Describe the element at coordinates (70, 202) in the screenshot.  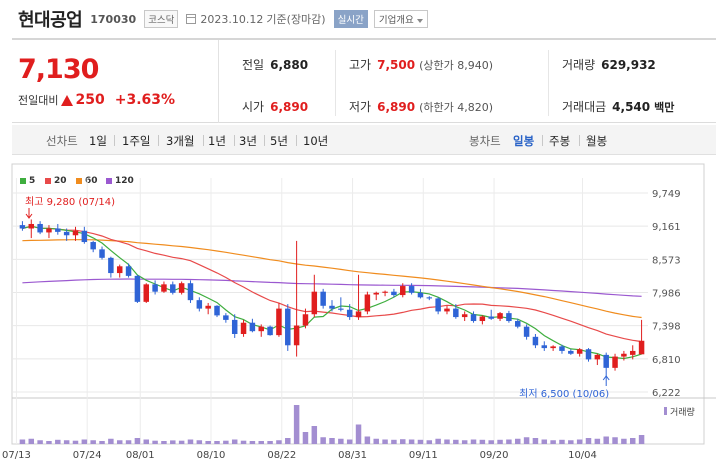
I see `high-annotation: 최고 9,280 (07/14)` at that location.